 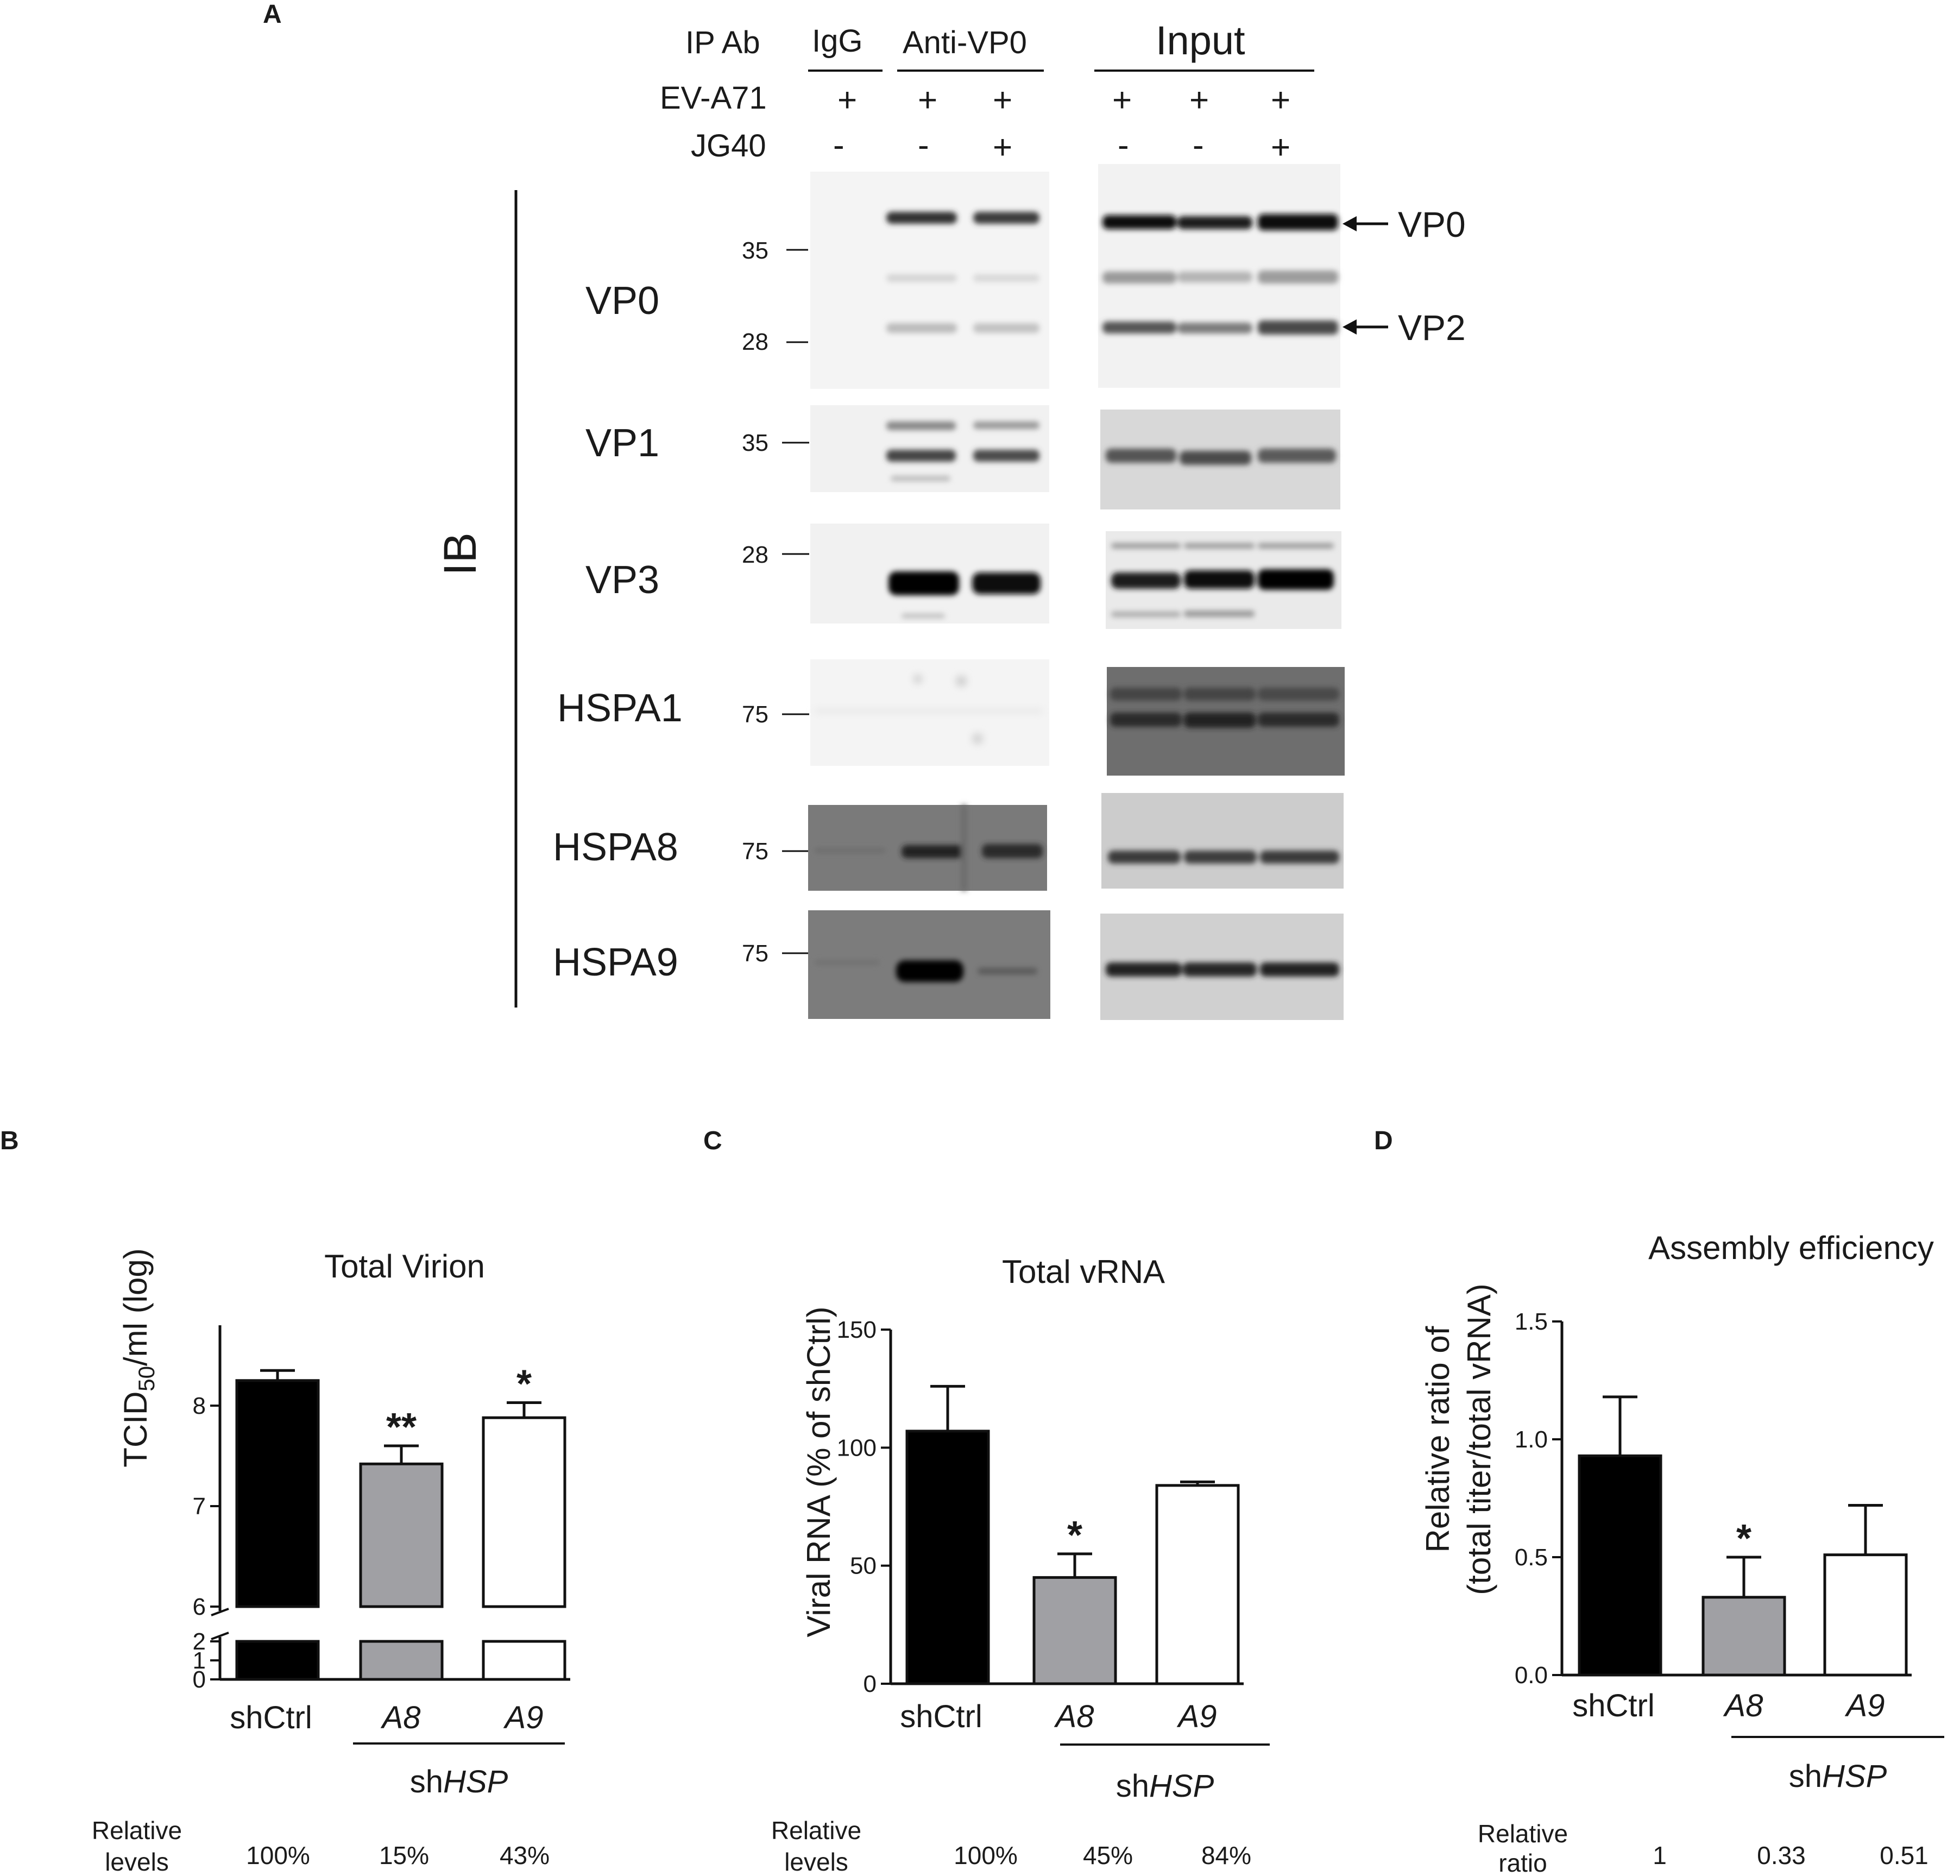 What do you see at coordinates (1531, 1557) in the screenshot?
I see `y-tick-label: 0.5` at bounding box center [1531, 1557].